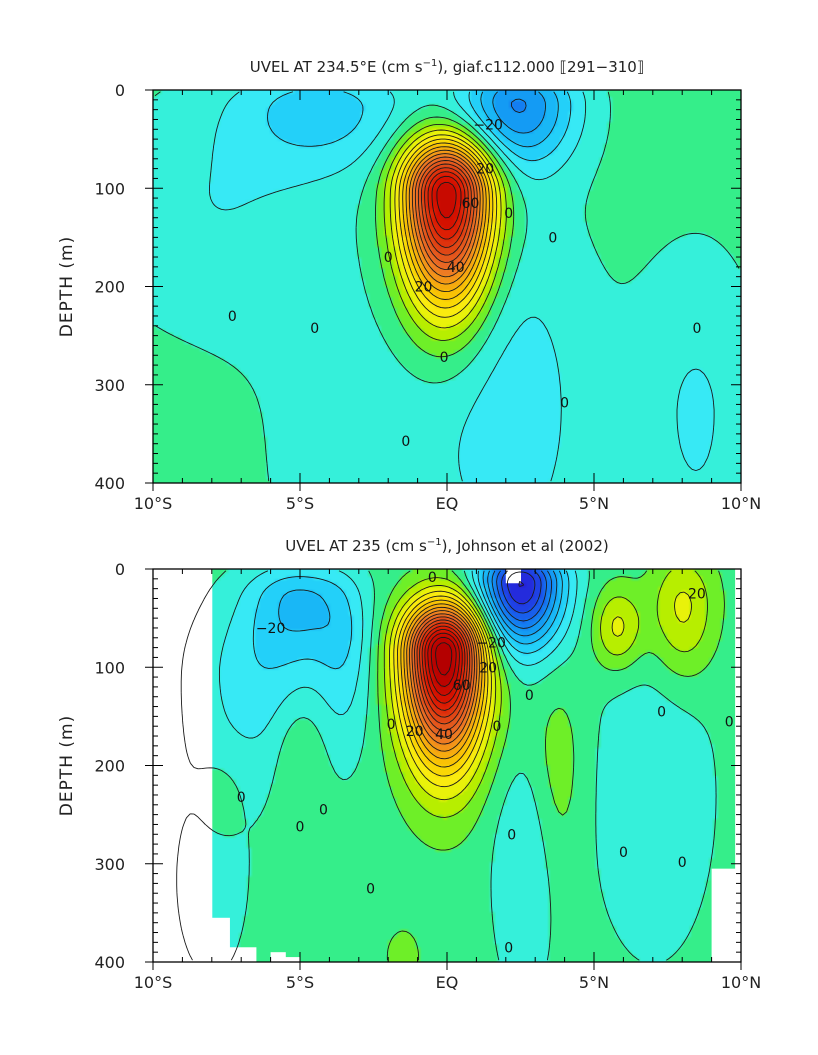  Describe the element at coordinates (462, 686) in the screenshot. I see `contour-value-label: 60` at that location.